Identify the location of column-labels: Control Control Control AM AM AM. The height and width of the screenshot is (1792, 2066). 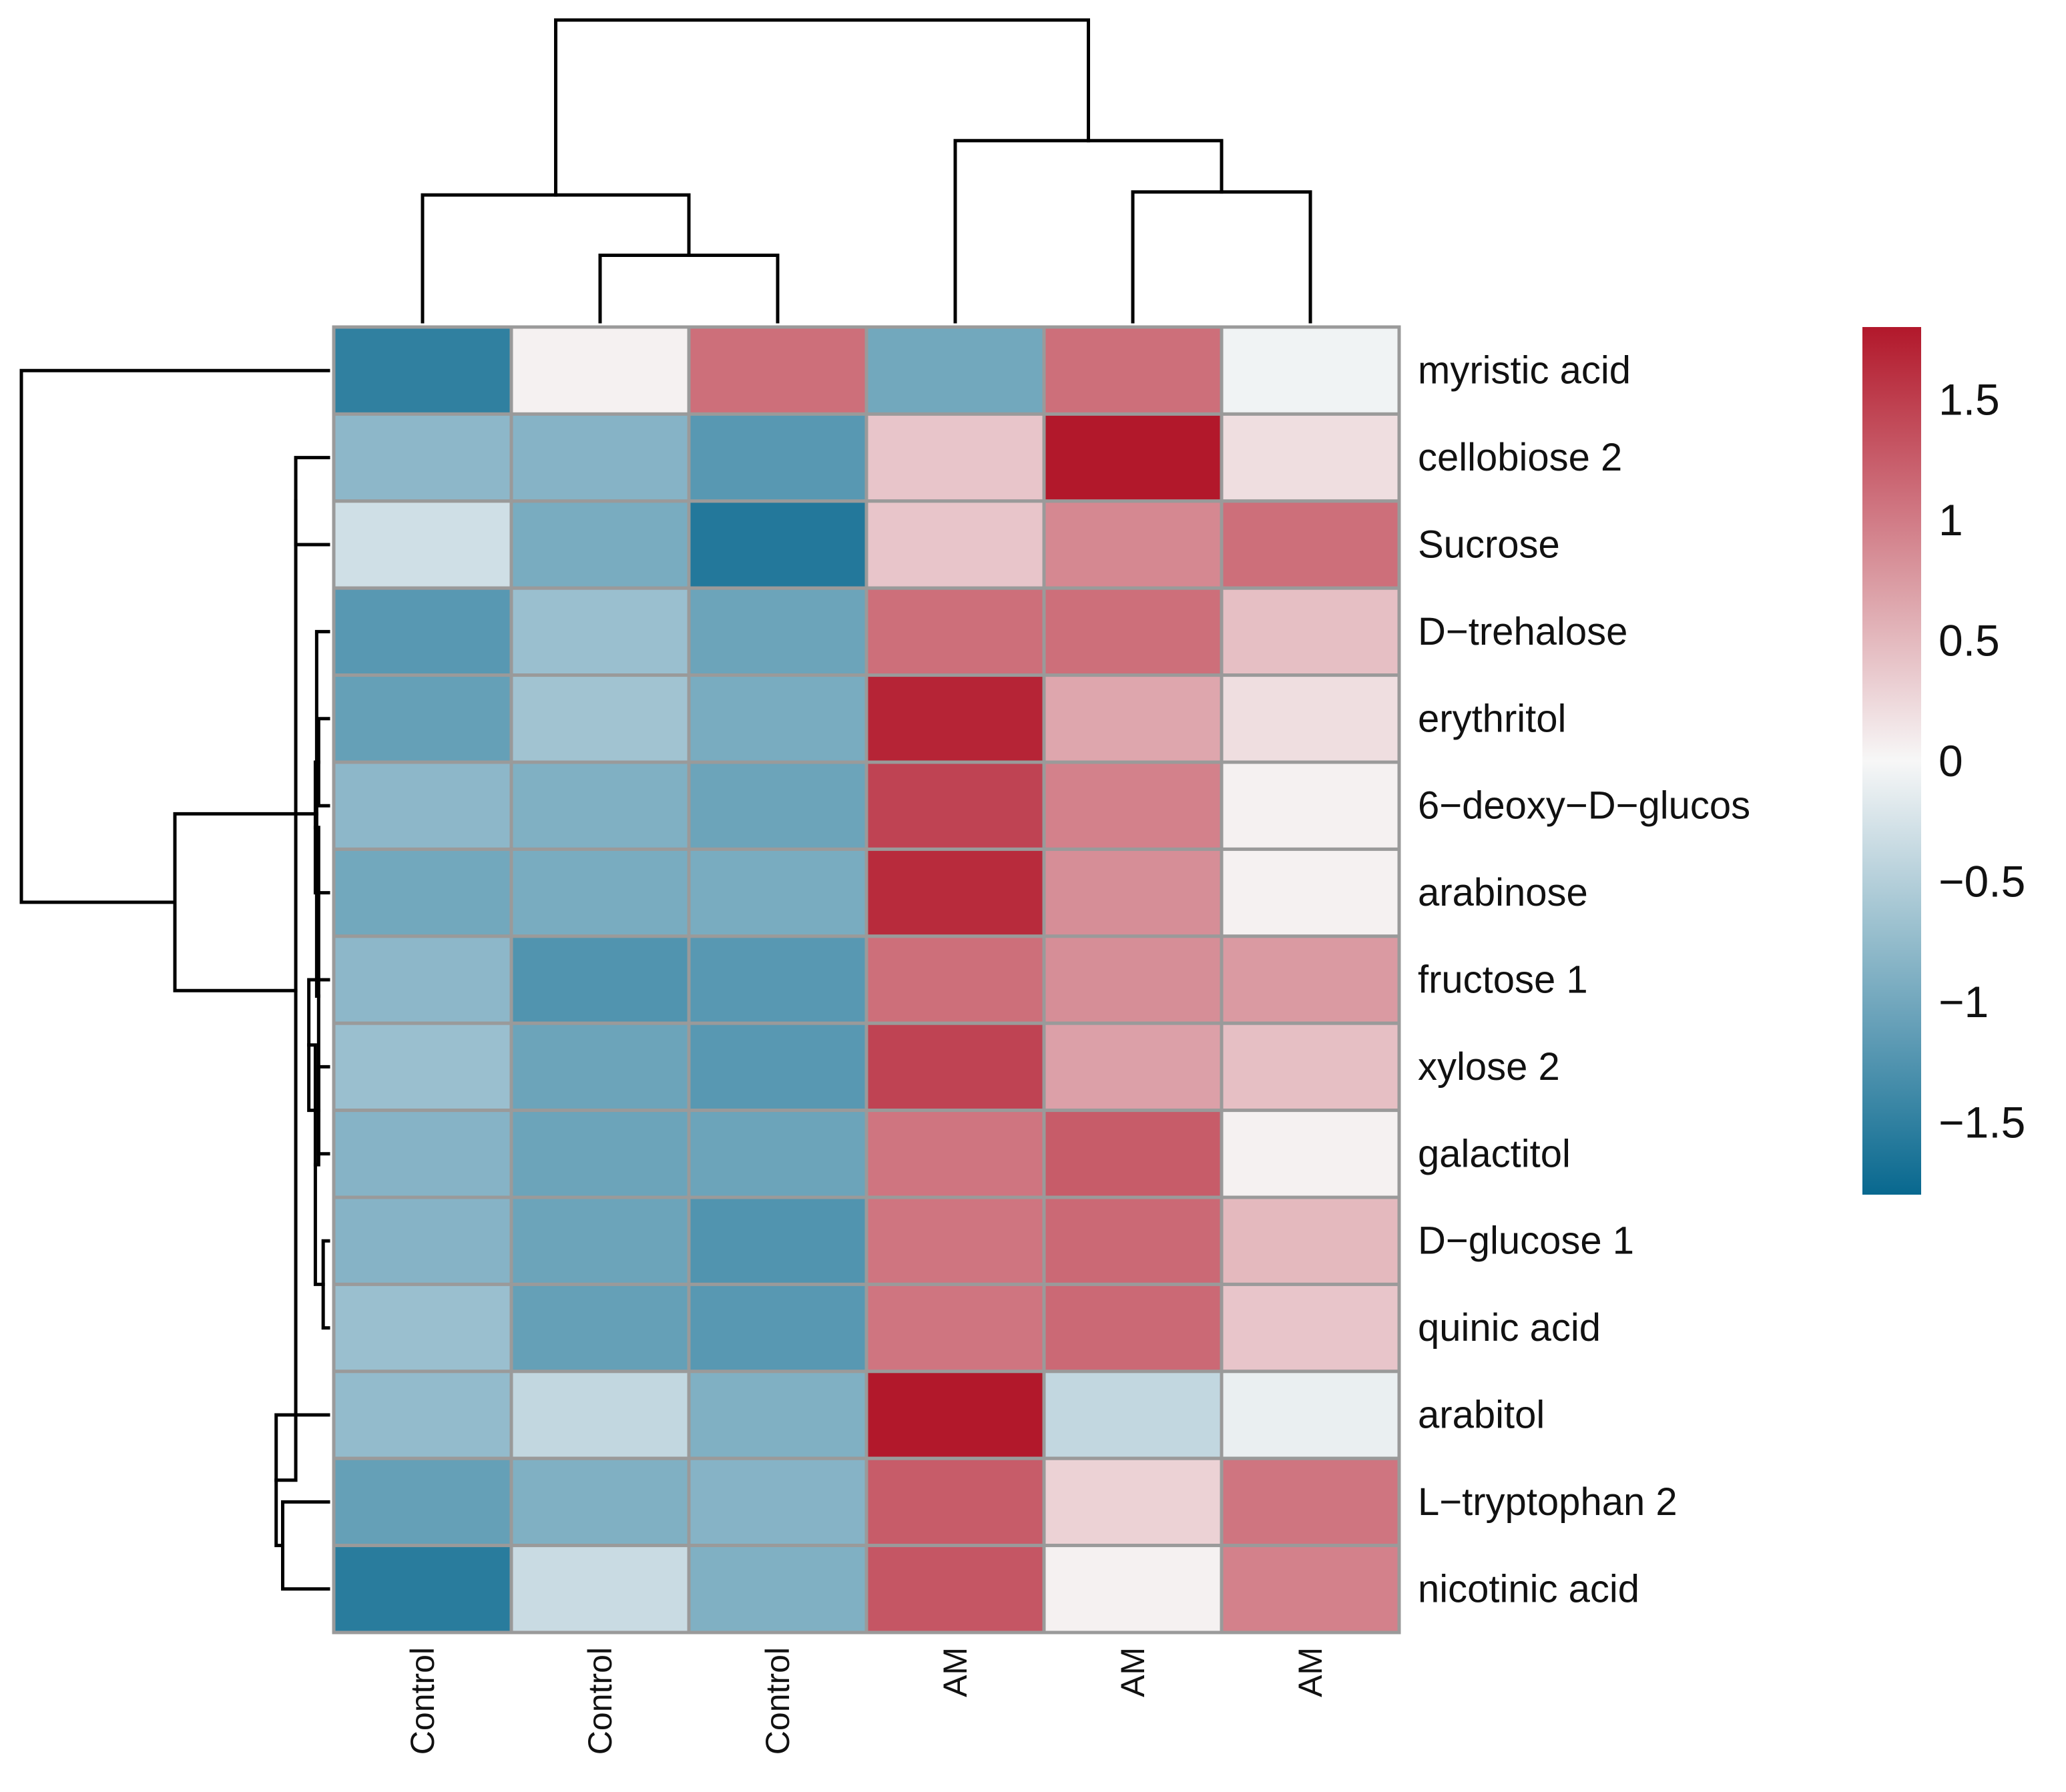
(866, 1701).